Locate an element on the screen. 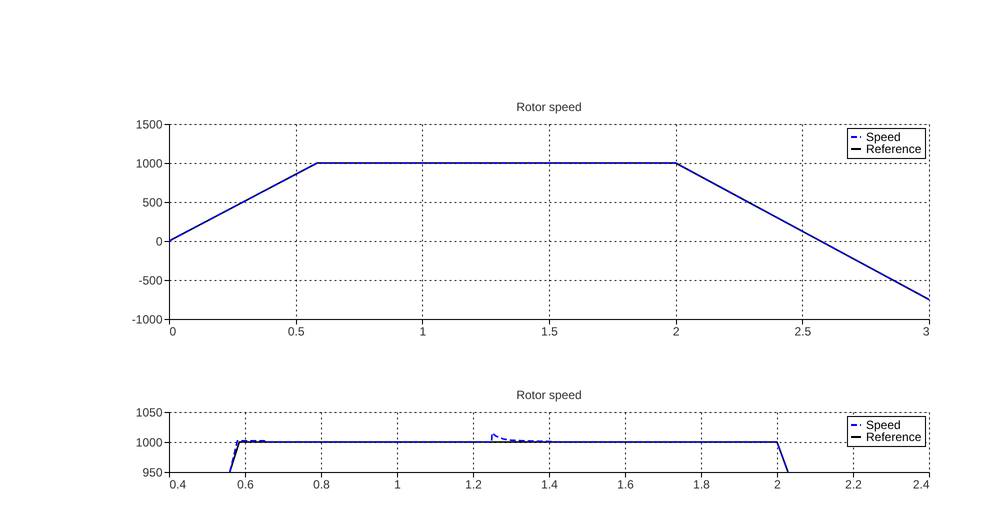  x-tick-label: 0.6 is located at coordinates (245, 485).